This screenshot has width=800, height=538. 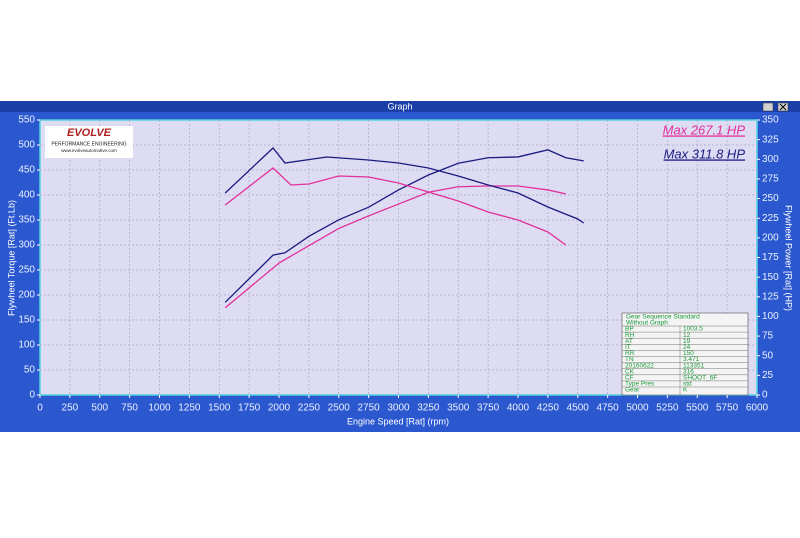 I want to click on info-cell: CF, so click(x=629, y=378).